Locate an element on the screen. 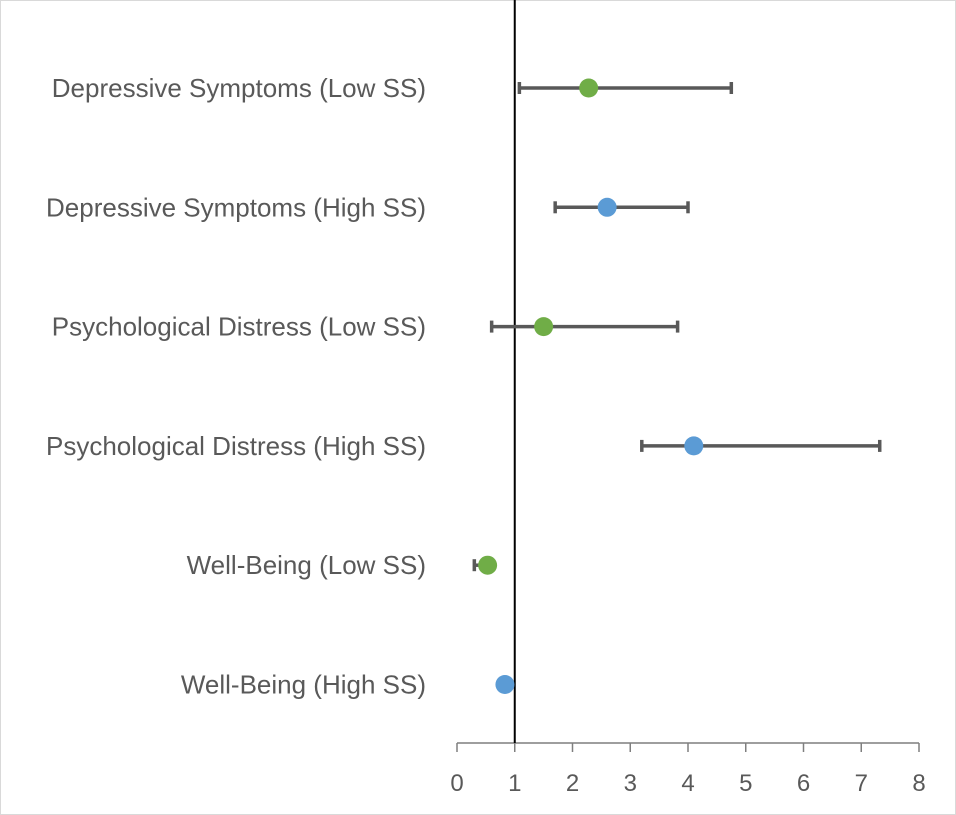 The width and height of the screenshot is (956, 815). x-tick-label: 7 is located at coordinates (861, 783).